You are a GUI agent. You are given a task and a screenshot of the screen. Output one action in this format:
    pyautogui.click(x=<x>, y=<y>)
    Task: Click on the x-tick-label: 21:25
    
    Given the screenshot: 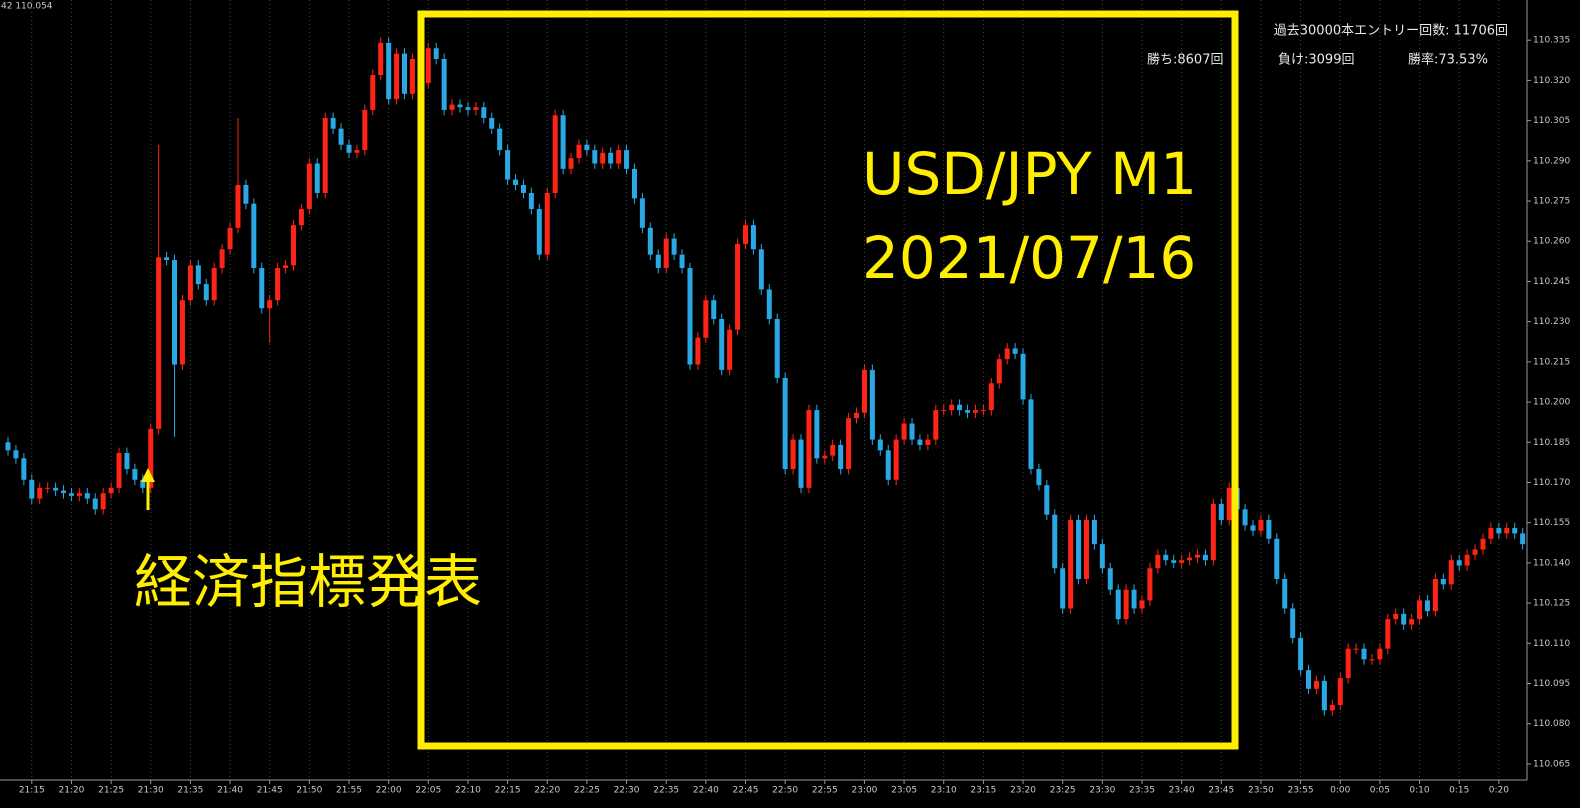 What is the action you would take?
    pyautogui.click(x=111, y=791)
    